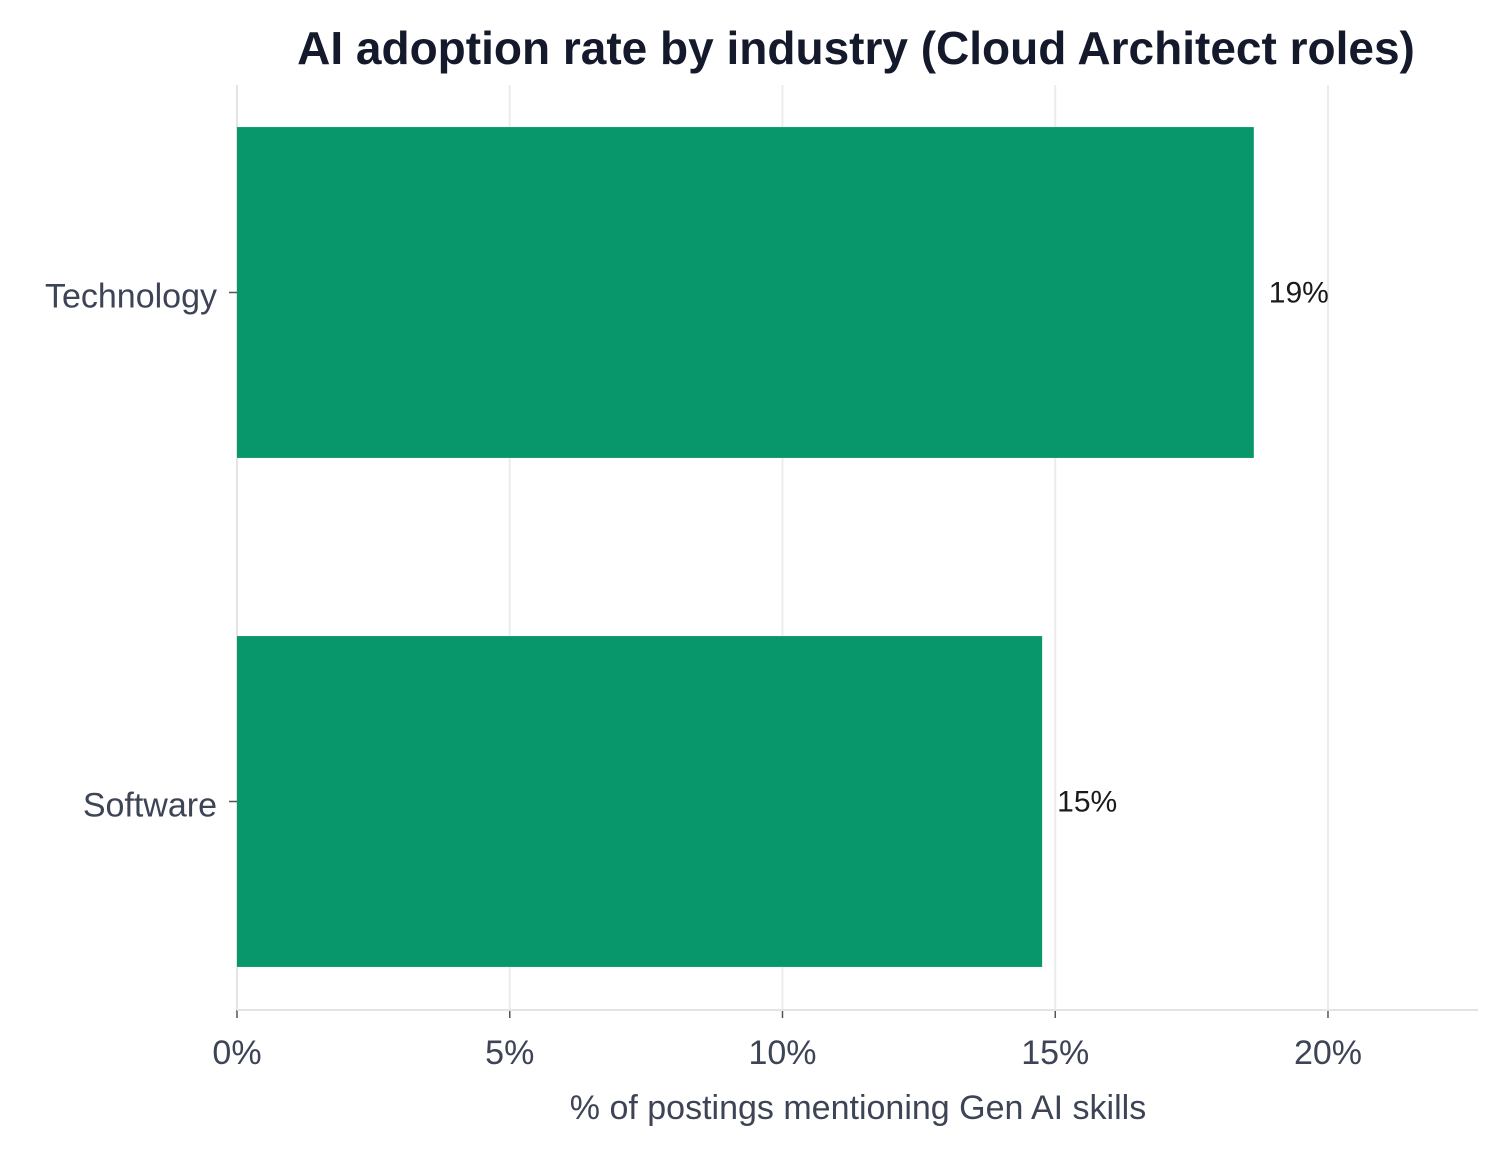 Image resolution: width=1497 pixels, height=1150 pixels. I want to click on x-tick-label: 0%, so click(236, 1053).